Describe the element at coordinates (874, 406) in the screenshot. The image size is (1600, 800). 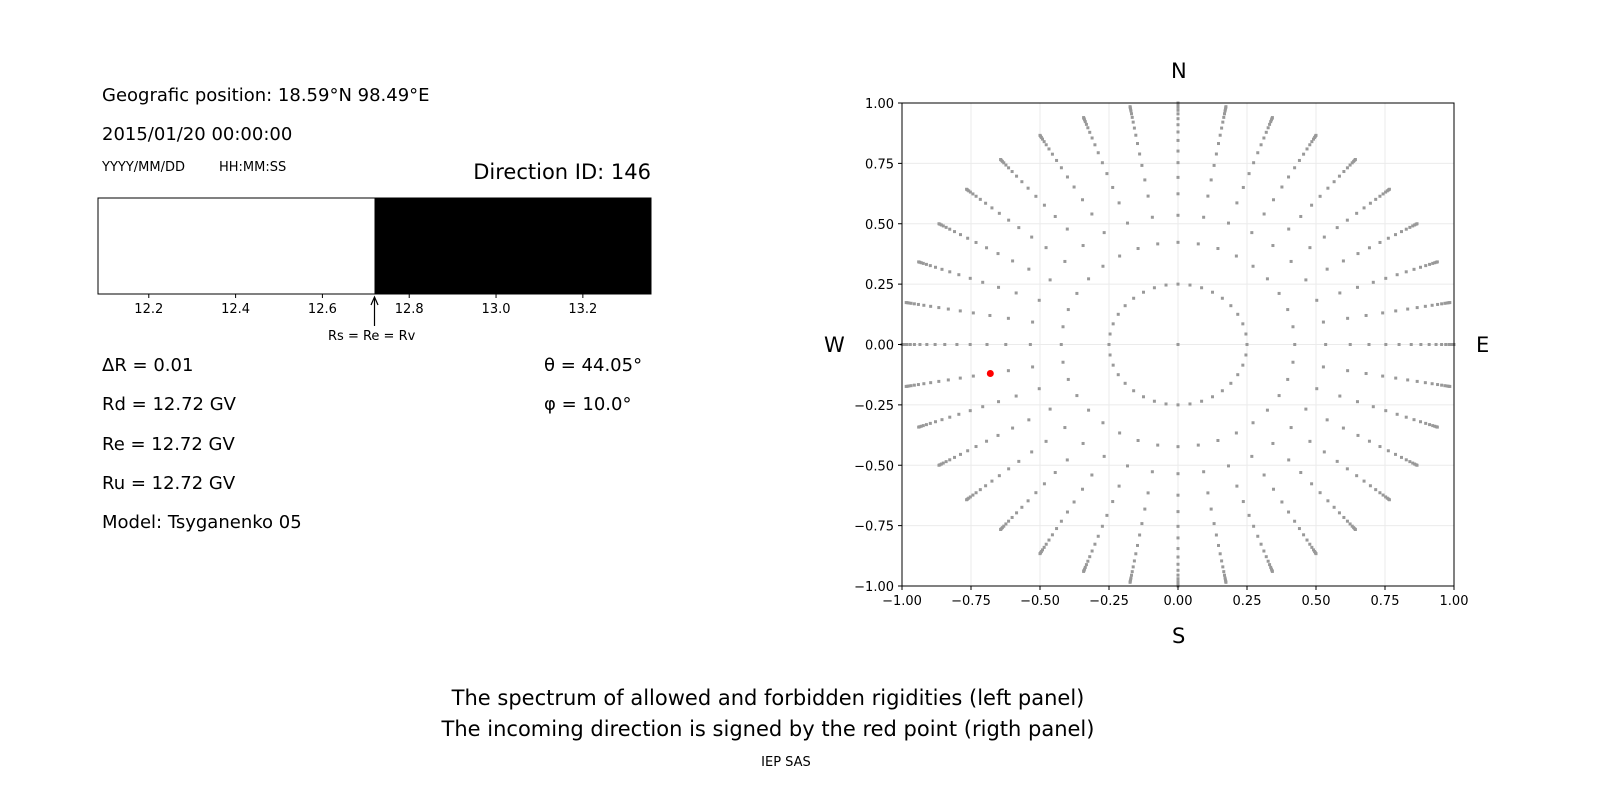
I see `y-tick-label: −0.25` at that location.